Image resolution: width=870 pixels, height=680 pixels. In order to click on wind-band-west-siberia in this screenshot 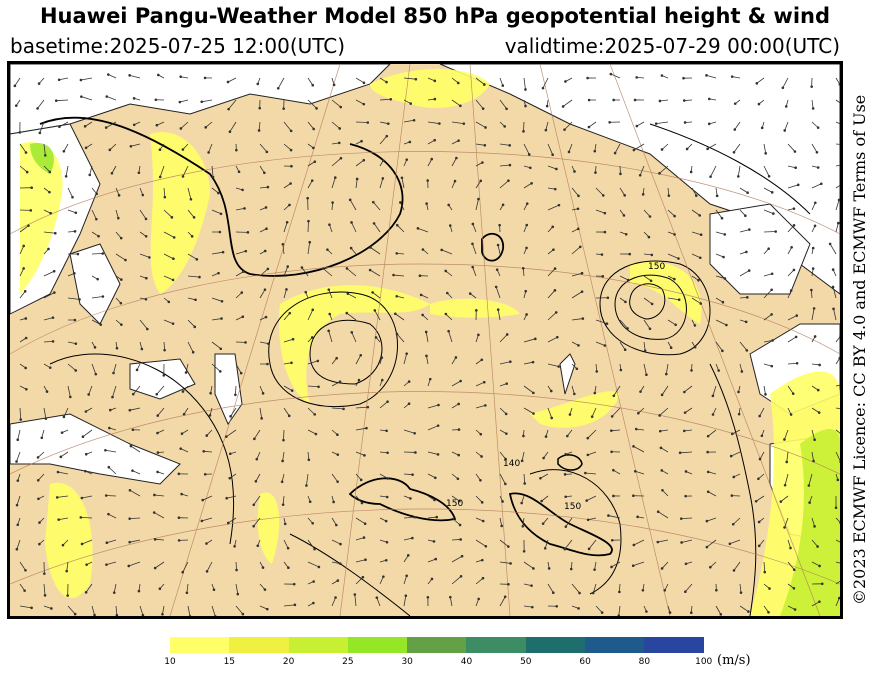, I will do `click(475, 308)`.